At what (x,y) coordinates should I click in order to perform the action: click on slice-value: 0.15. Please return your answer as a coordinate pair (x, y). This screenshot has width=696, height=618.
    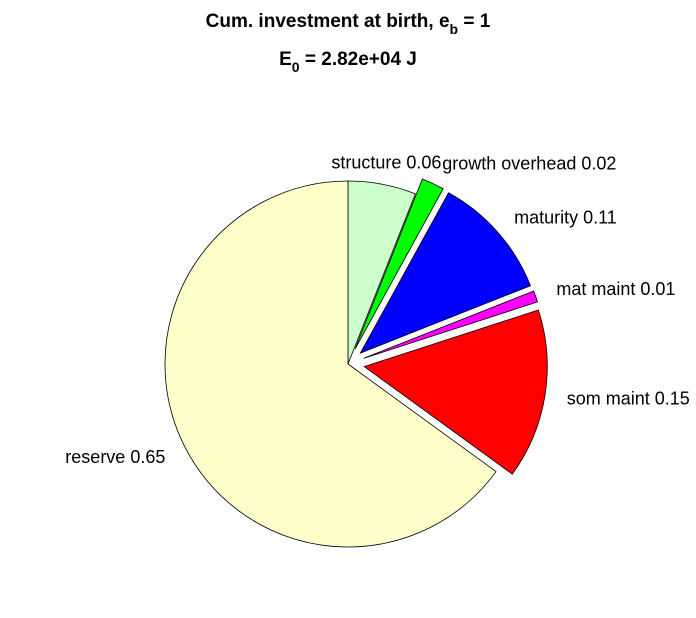
    Looking at the image, I should click on (672, 399).